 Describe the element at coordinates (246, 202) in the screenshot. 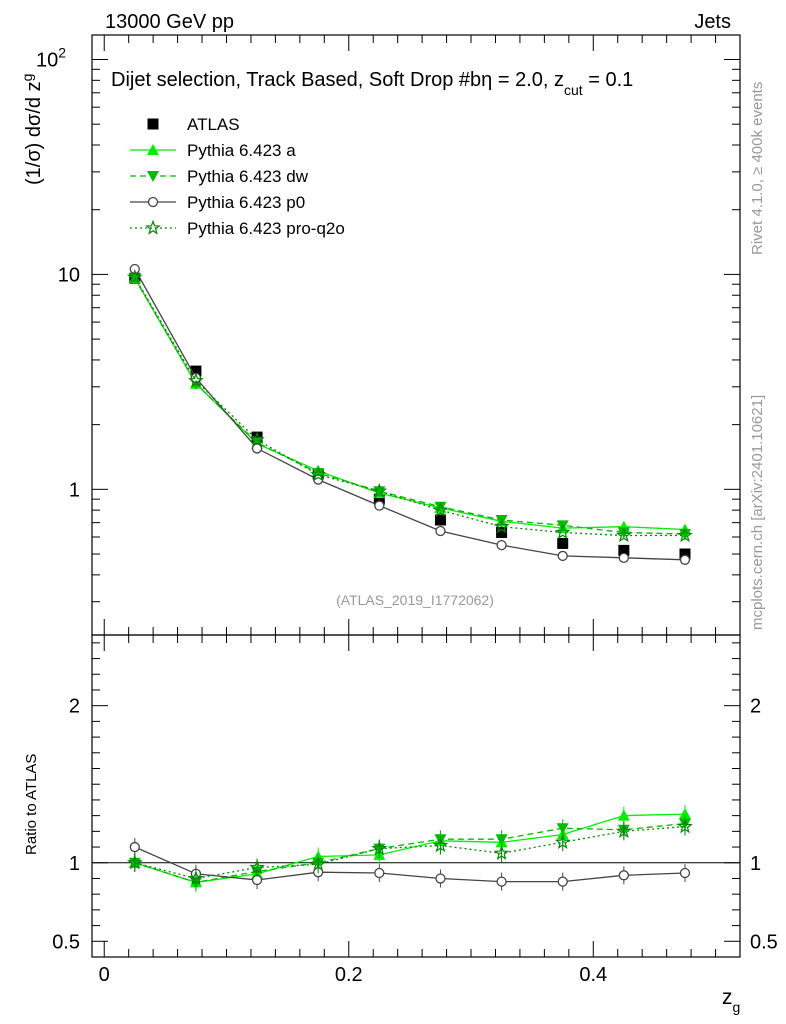

I see `legend-label: Pythia 6.423 p0` at that location.